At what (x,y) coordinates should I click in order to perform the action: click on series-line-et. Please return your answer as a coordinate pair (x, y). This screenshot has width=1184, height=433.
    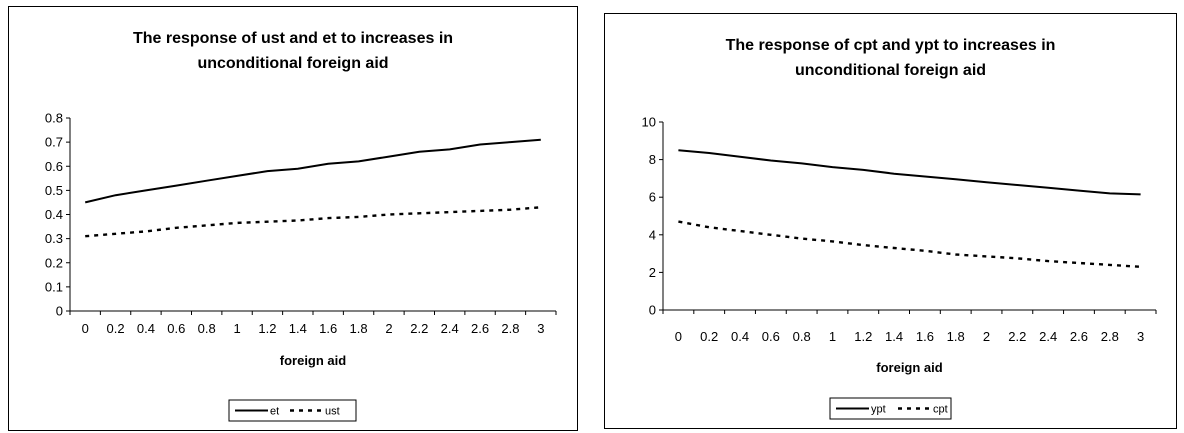
    Looking at the image, I should click on (312, 171).